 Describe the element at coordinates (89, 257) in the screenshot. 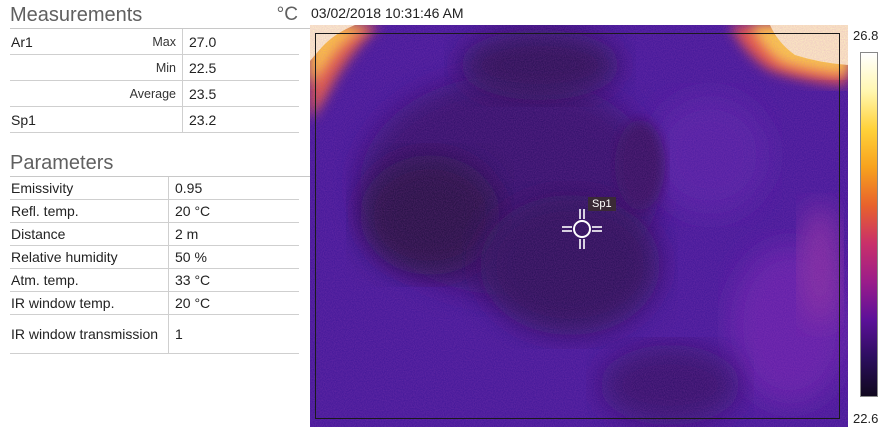

I see `parameter-label: Relative humidity` at that location.